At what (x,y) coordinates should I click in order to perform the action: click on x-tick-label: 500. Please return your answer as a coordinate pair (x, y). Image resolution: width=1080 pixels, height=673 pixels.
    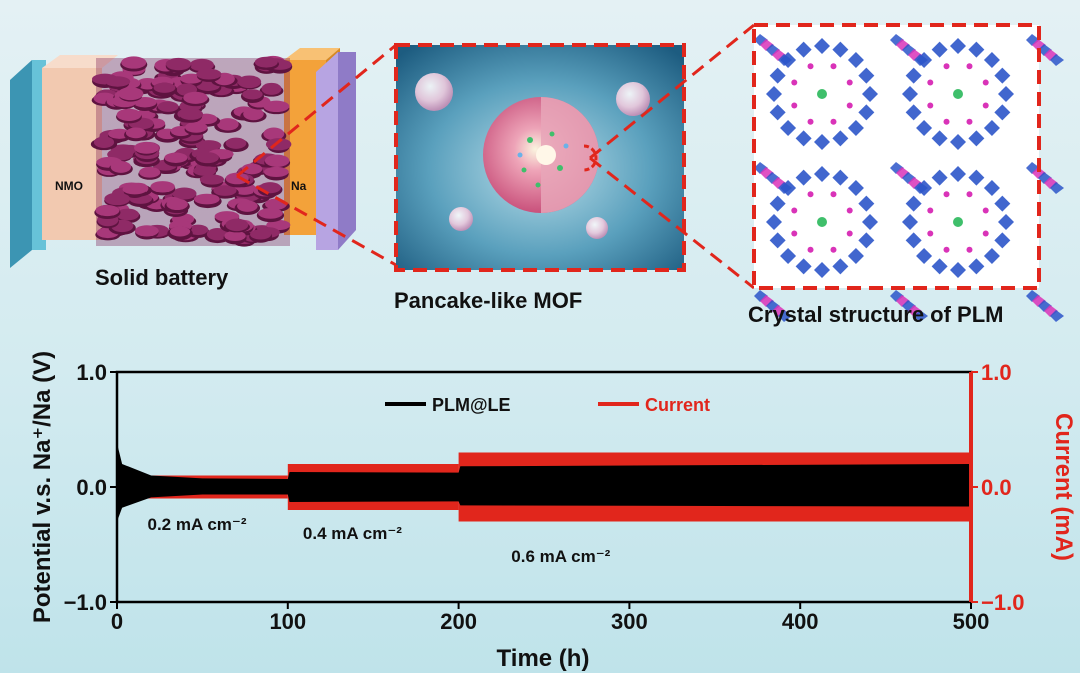
    Looking at the image, I should click on (971, 621).